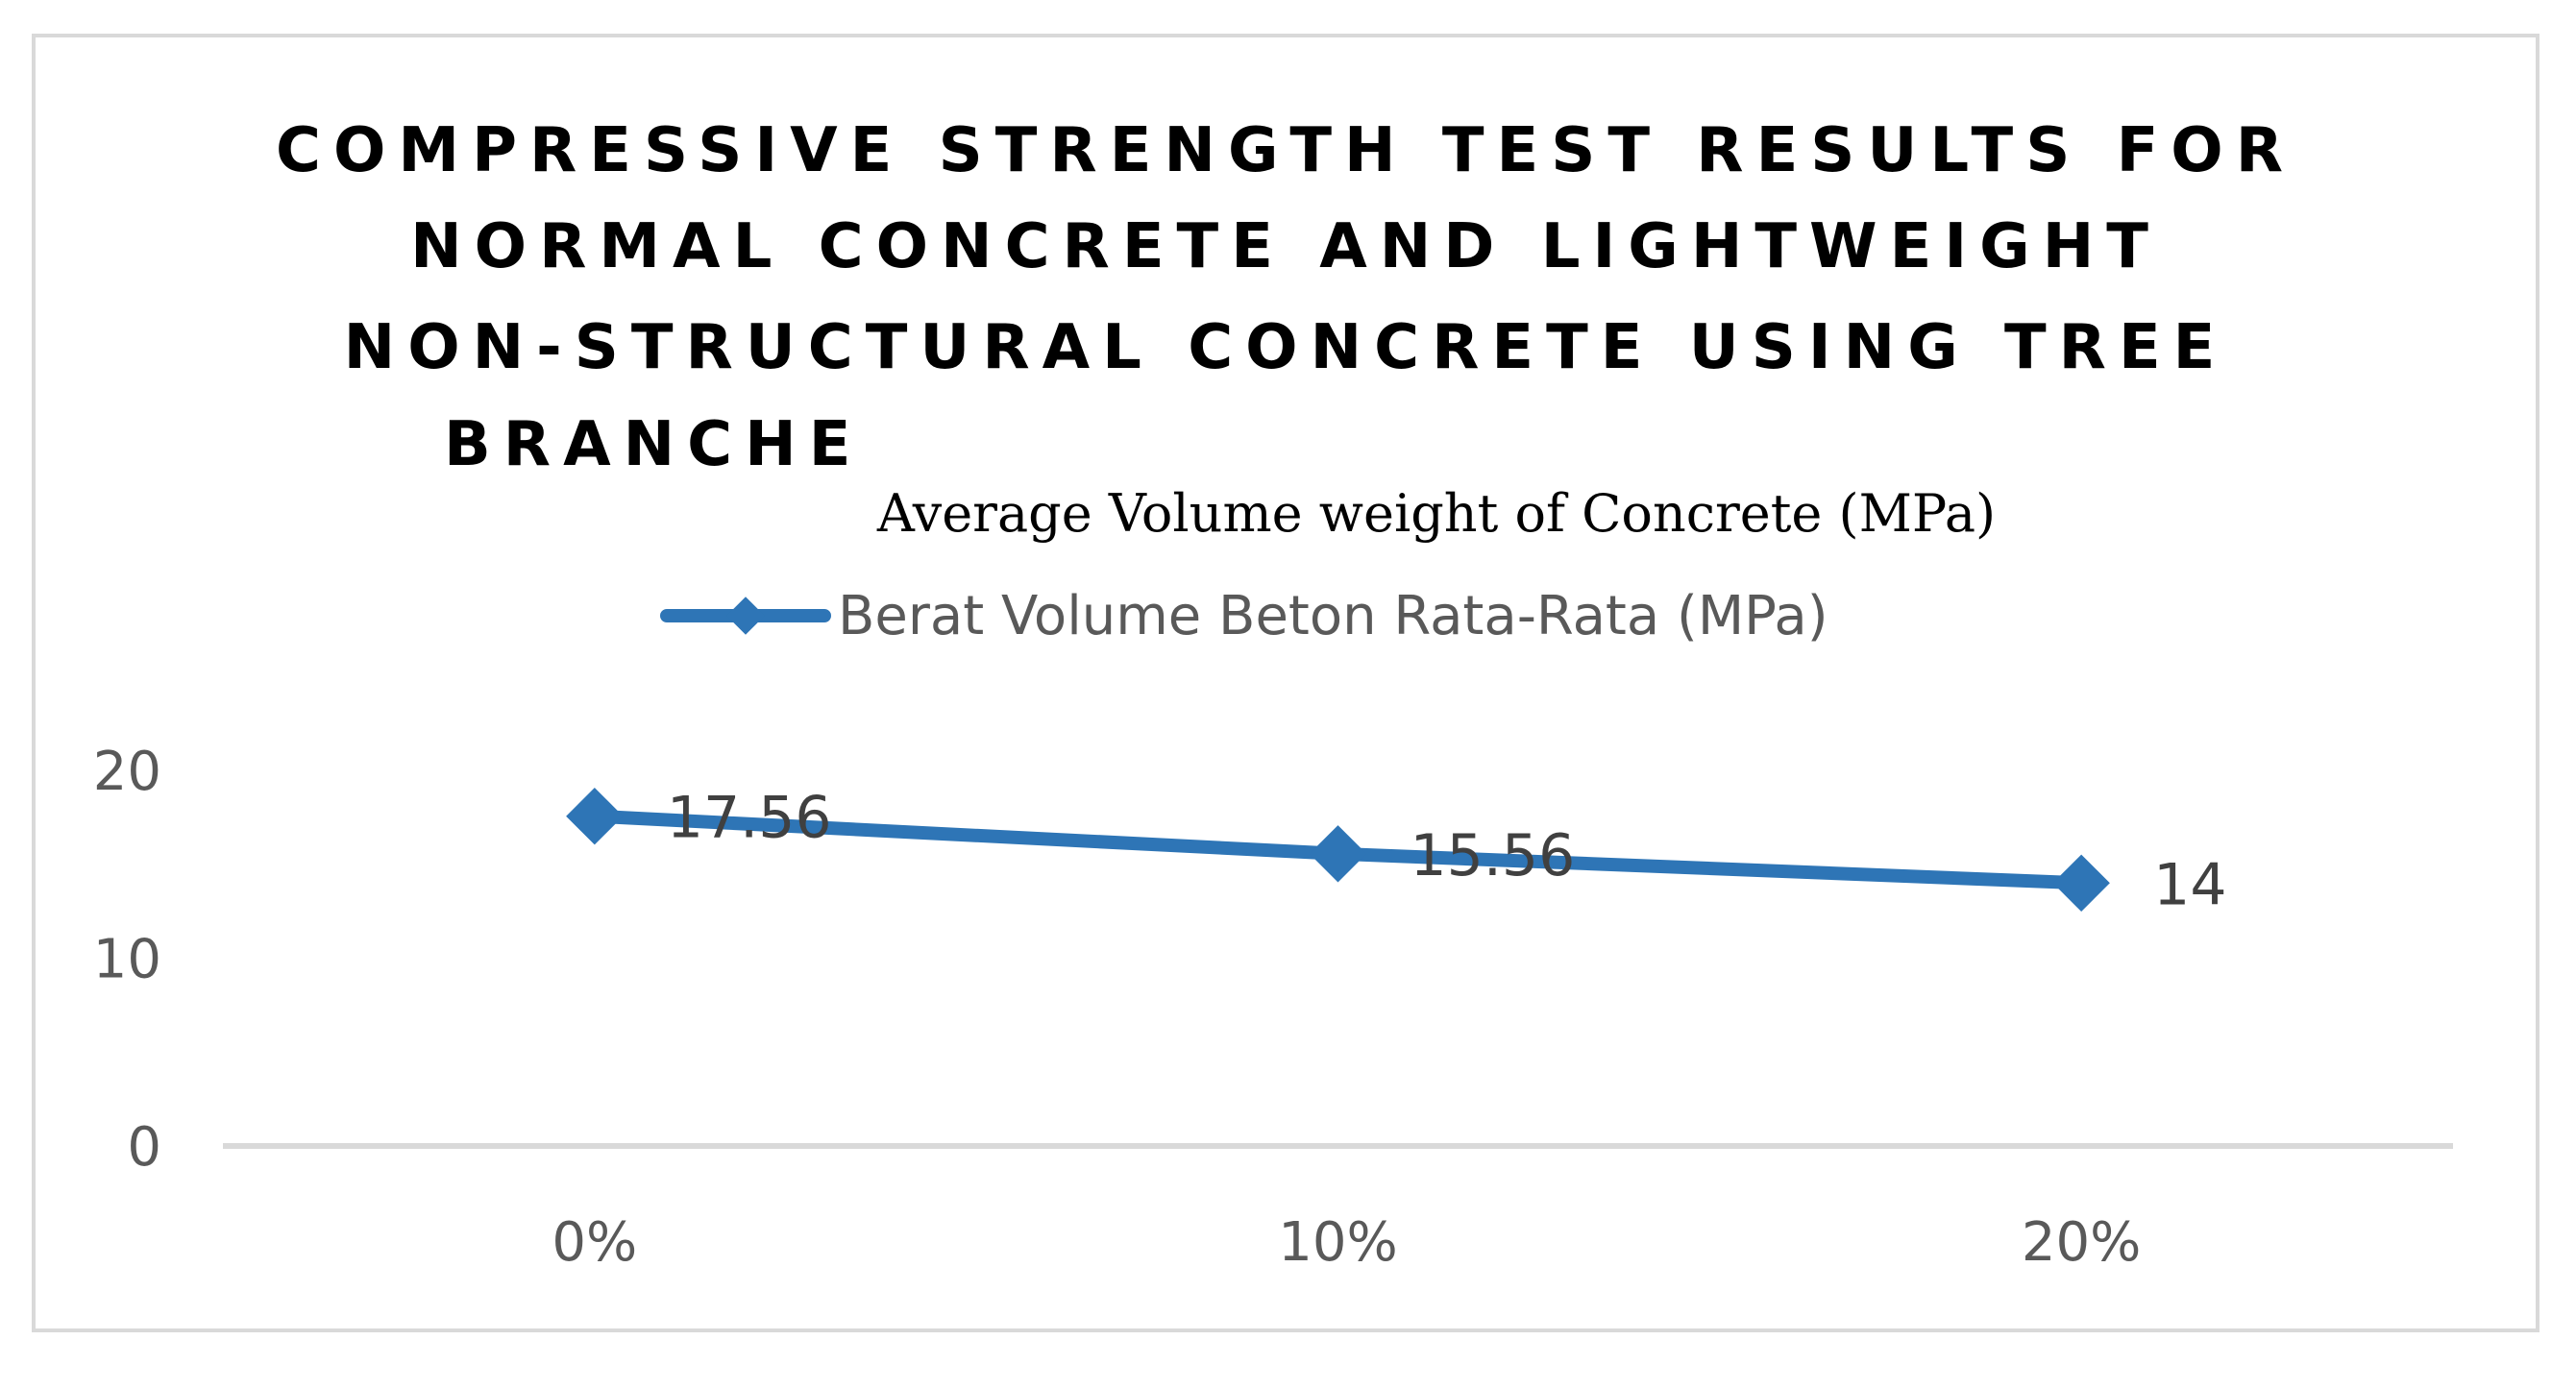 The width and height of the screenshot is (2576, 1389). I want to click on chart-title-line-3: NON-STRUCTURAL CONCRETE USING TREE, so click(1286, 347).